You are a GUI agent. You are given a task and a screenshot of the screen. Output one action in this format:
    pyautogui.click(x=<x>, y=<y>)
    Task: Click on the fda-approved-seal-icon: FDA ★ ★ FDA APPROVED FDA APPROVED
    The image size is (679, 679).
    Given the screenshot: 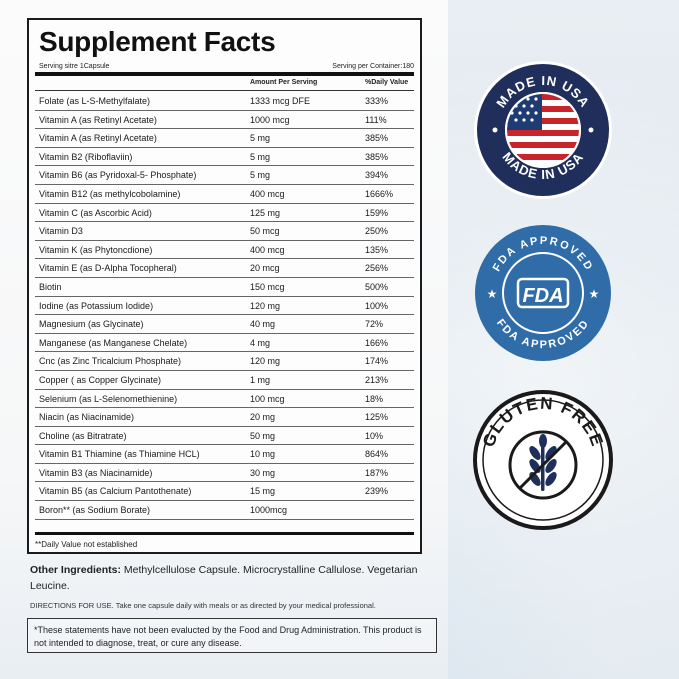 What is the action you would take?
    pyautogui.click(x=543, y=293)
    